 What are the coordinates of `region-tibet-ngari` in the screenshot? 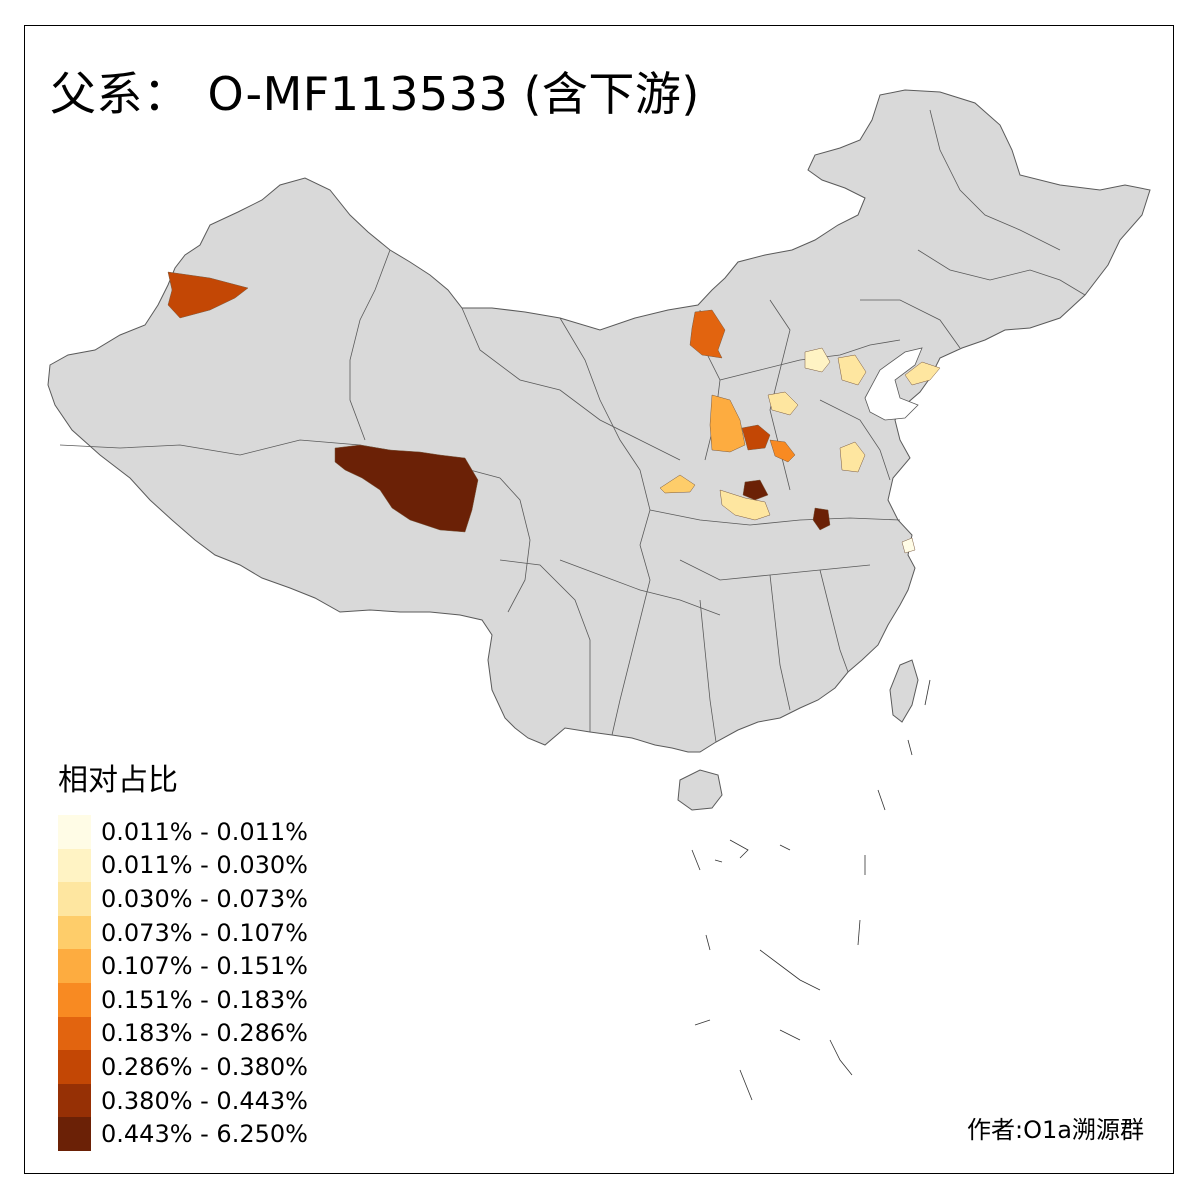 It's located at (406, 488).